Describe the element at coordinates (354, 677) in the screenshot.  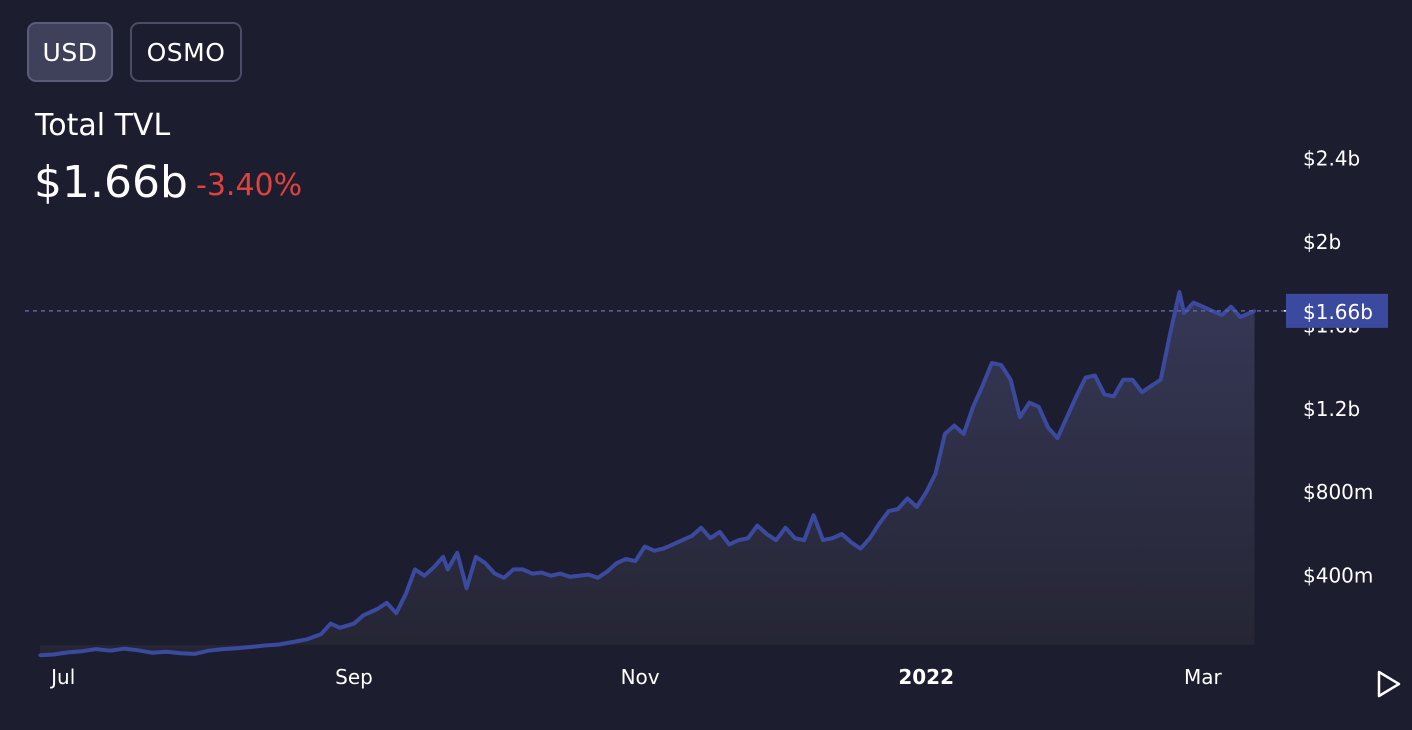
I see `x-tick-label: Sep` at that location.